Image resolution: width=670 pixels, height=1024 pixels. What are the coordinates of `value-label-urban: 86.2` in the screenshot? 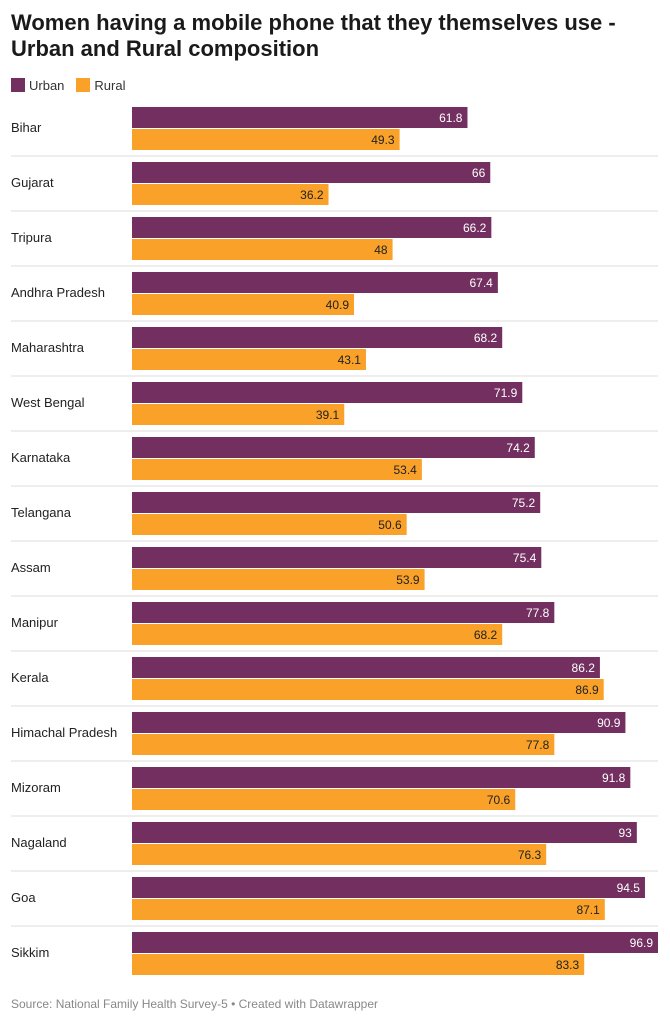 It's located at (584, 668).